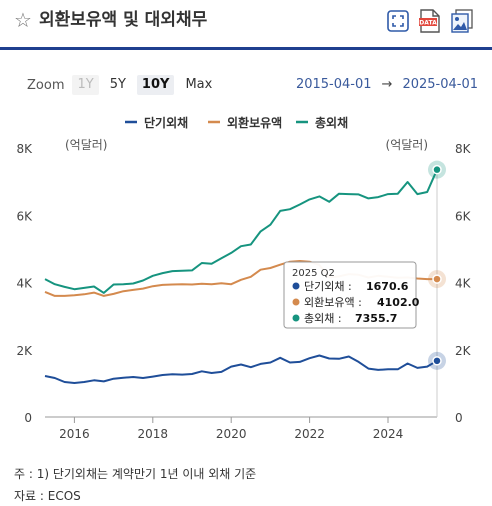  Describe the element at coordinates (398, 21) in the screenshot. I see `expand-icon` at that location.